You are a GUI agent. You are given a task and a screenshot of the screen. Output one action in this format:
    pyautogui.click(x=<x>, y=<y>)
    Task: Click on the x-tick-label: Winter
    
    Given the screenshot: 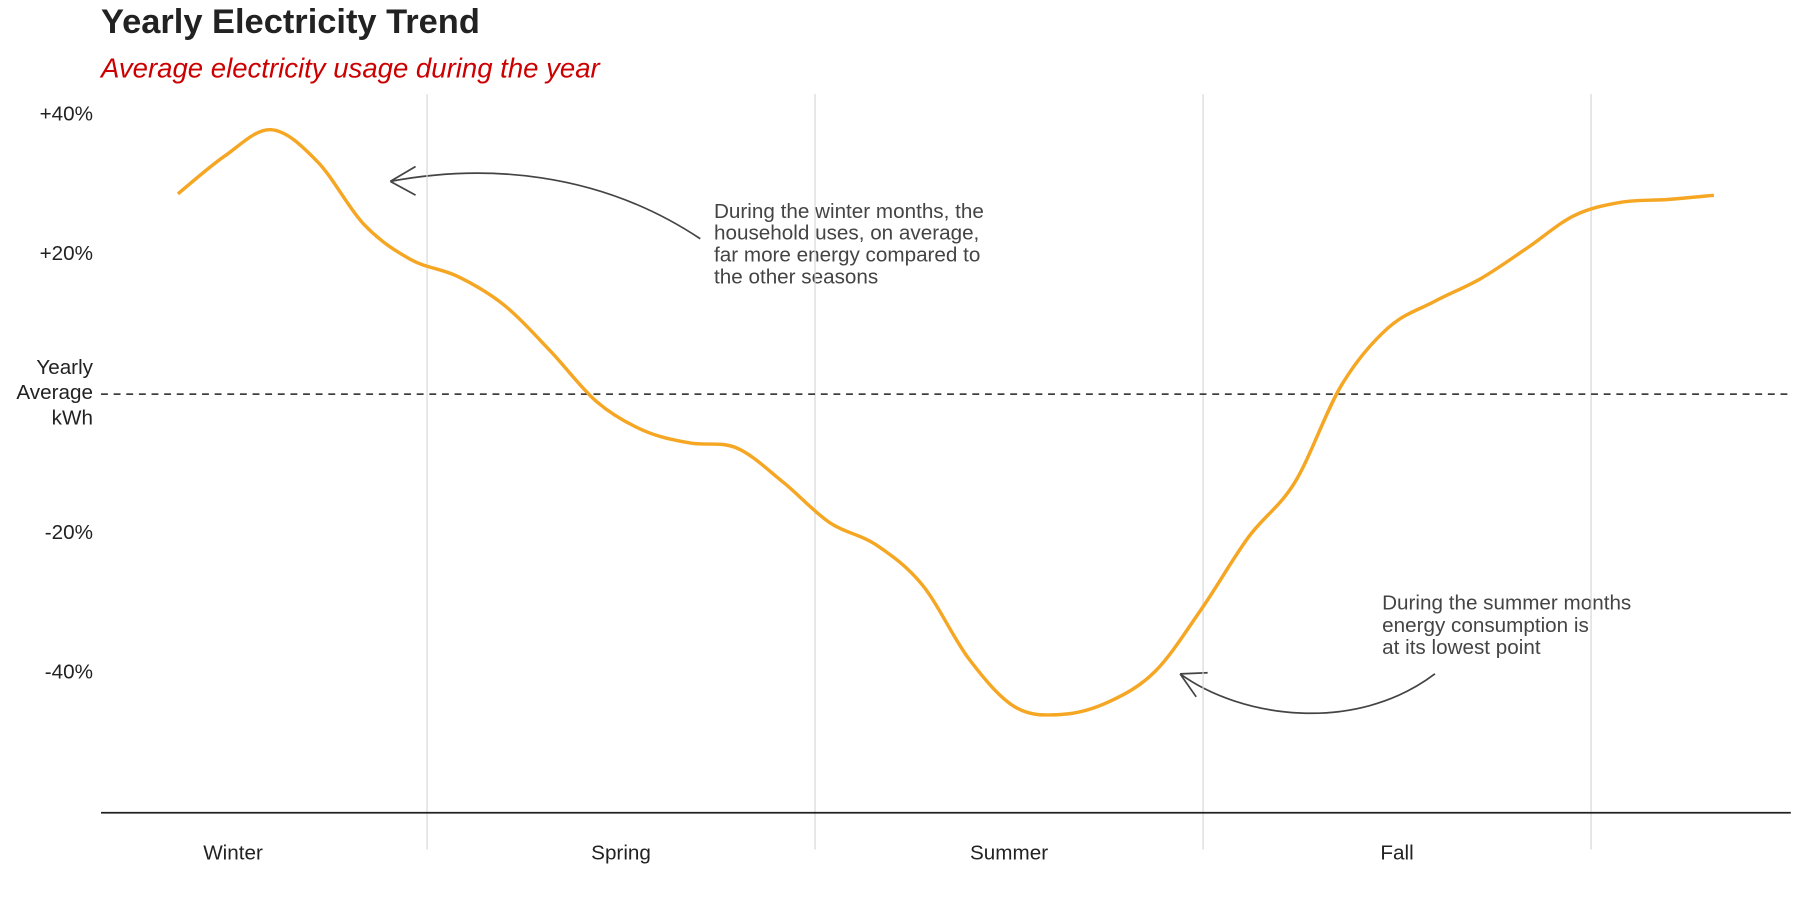 What is the action you would take?
    pyautogui.click(x=233, y=853)
    